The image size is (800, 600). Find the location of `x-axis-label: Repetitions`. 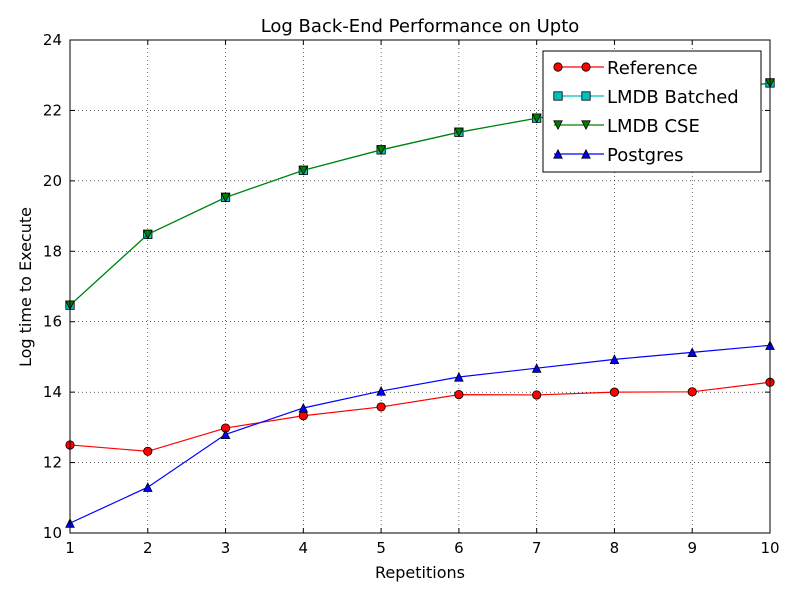

x-axis-label: Repetitions is located at coordinates (420, 572).